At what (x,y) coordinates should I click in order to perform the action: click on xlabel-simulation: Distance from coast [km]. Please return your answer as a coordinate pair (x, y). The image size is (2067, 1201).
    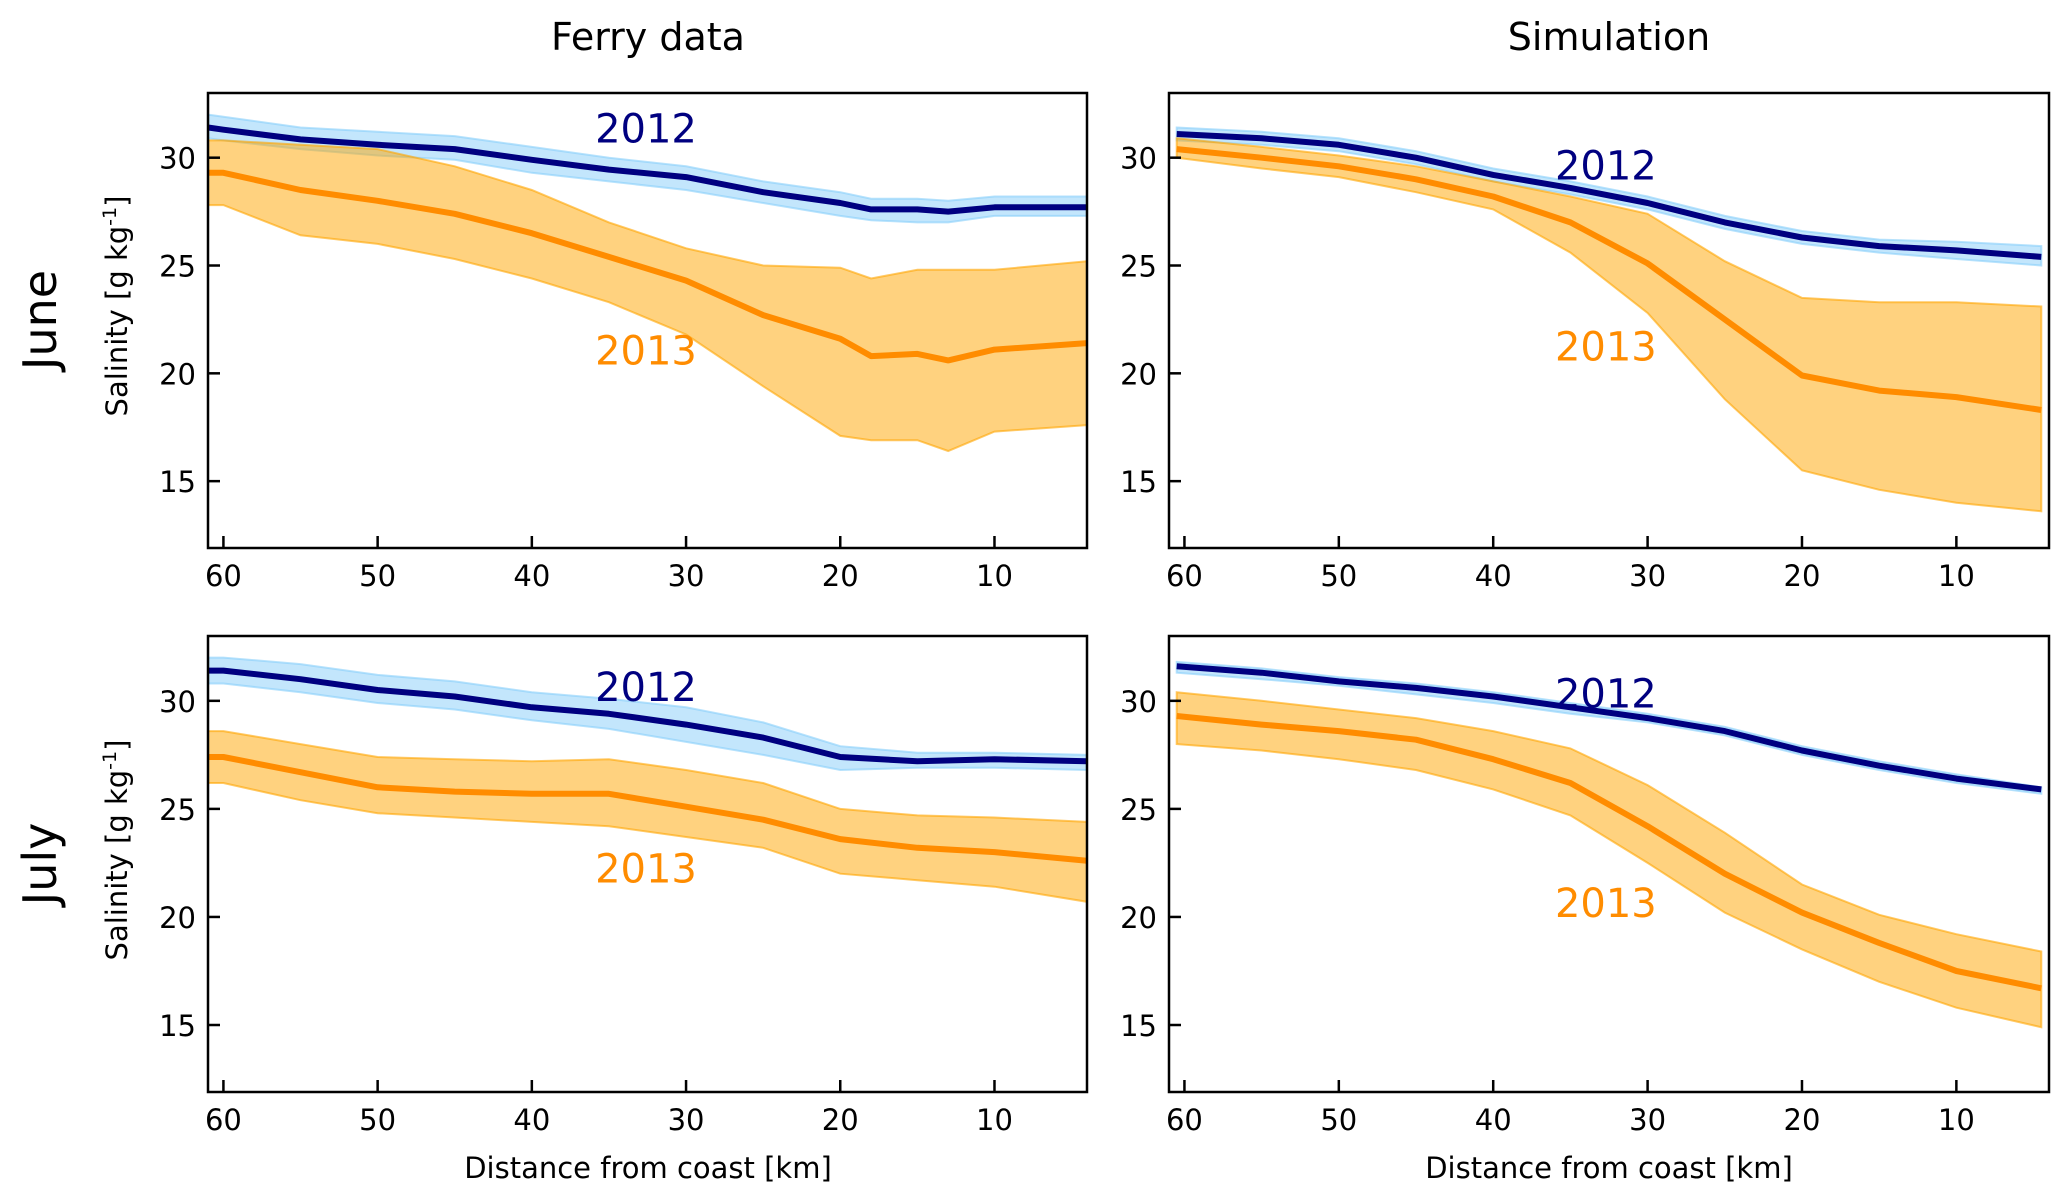
    Looking at the image, I should click on (1609, 1168).